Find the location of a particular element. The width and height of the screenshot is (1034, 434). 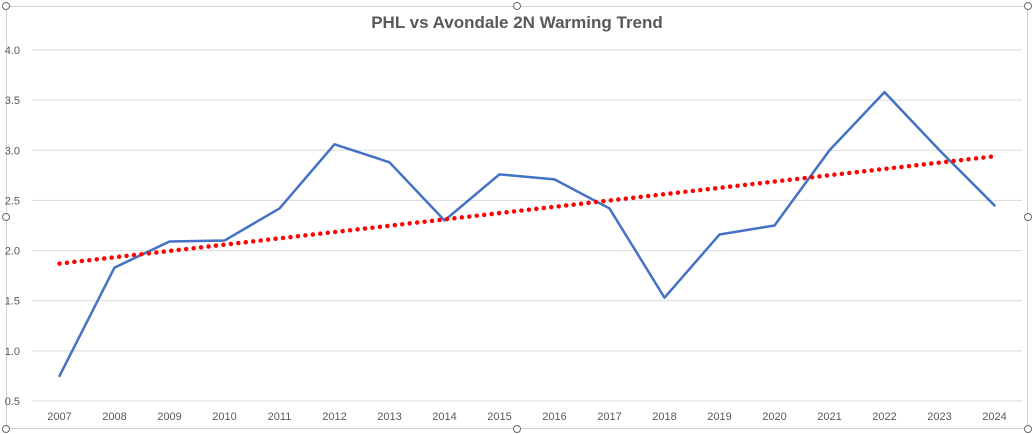

y-axis-tick-labels: 0.5 1.0 1.5 2.0 2.5 3.0 3.5 4.0 is located at coordinates (12, 226).